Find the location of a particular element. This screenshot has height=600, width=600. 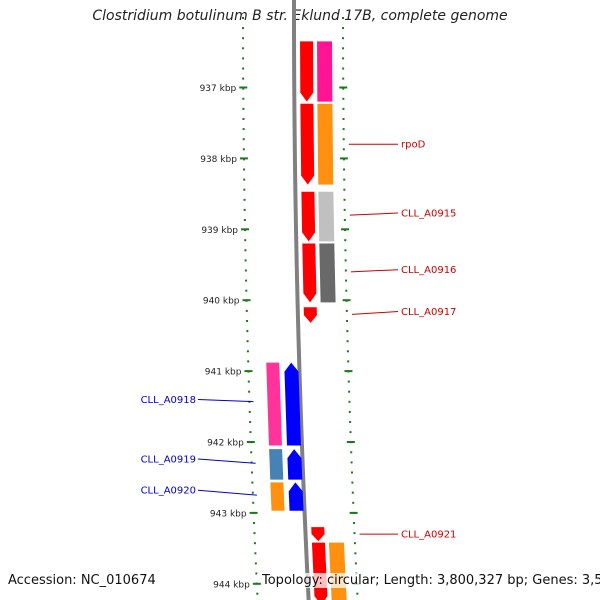

tick-label: 942 kbp is located at coordinates (225, 444).